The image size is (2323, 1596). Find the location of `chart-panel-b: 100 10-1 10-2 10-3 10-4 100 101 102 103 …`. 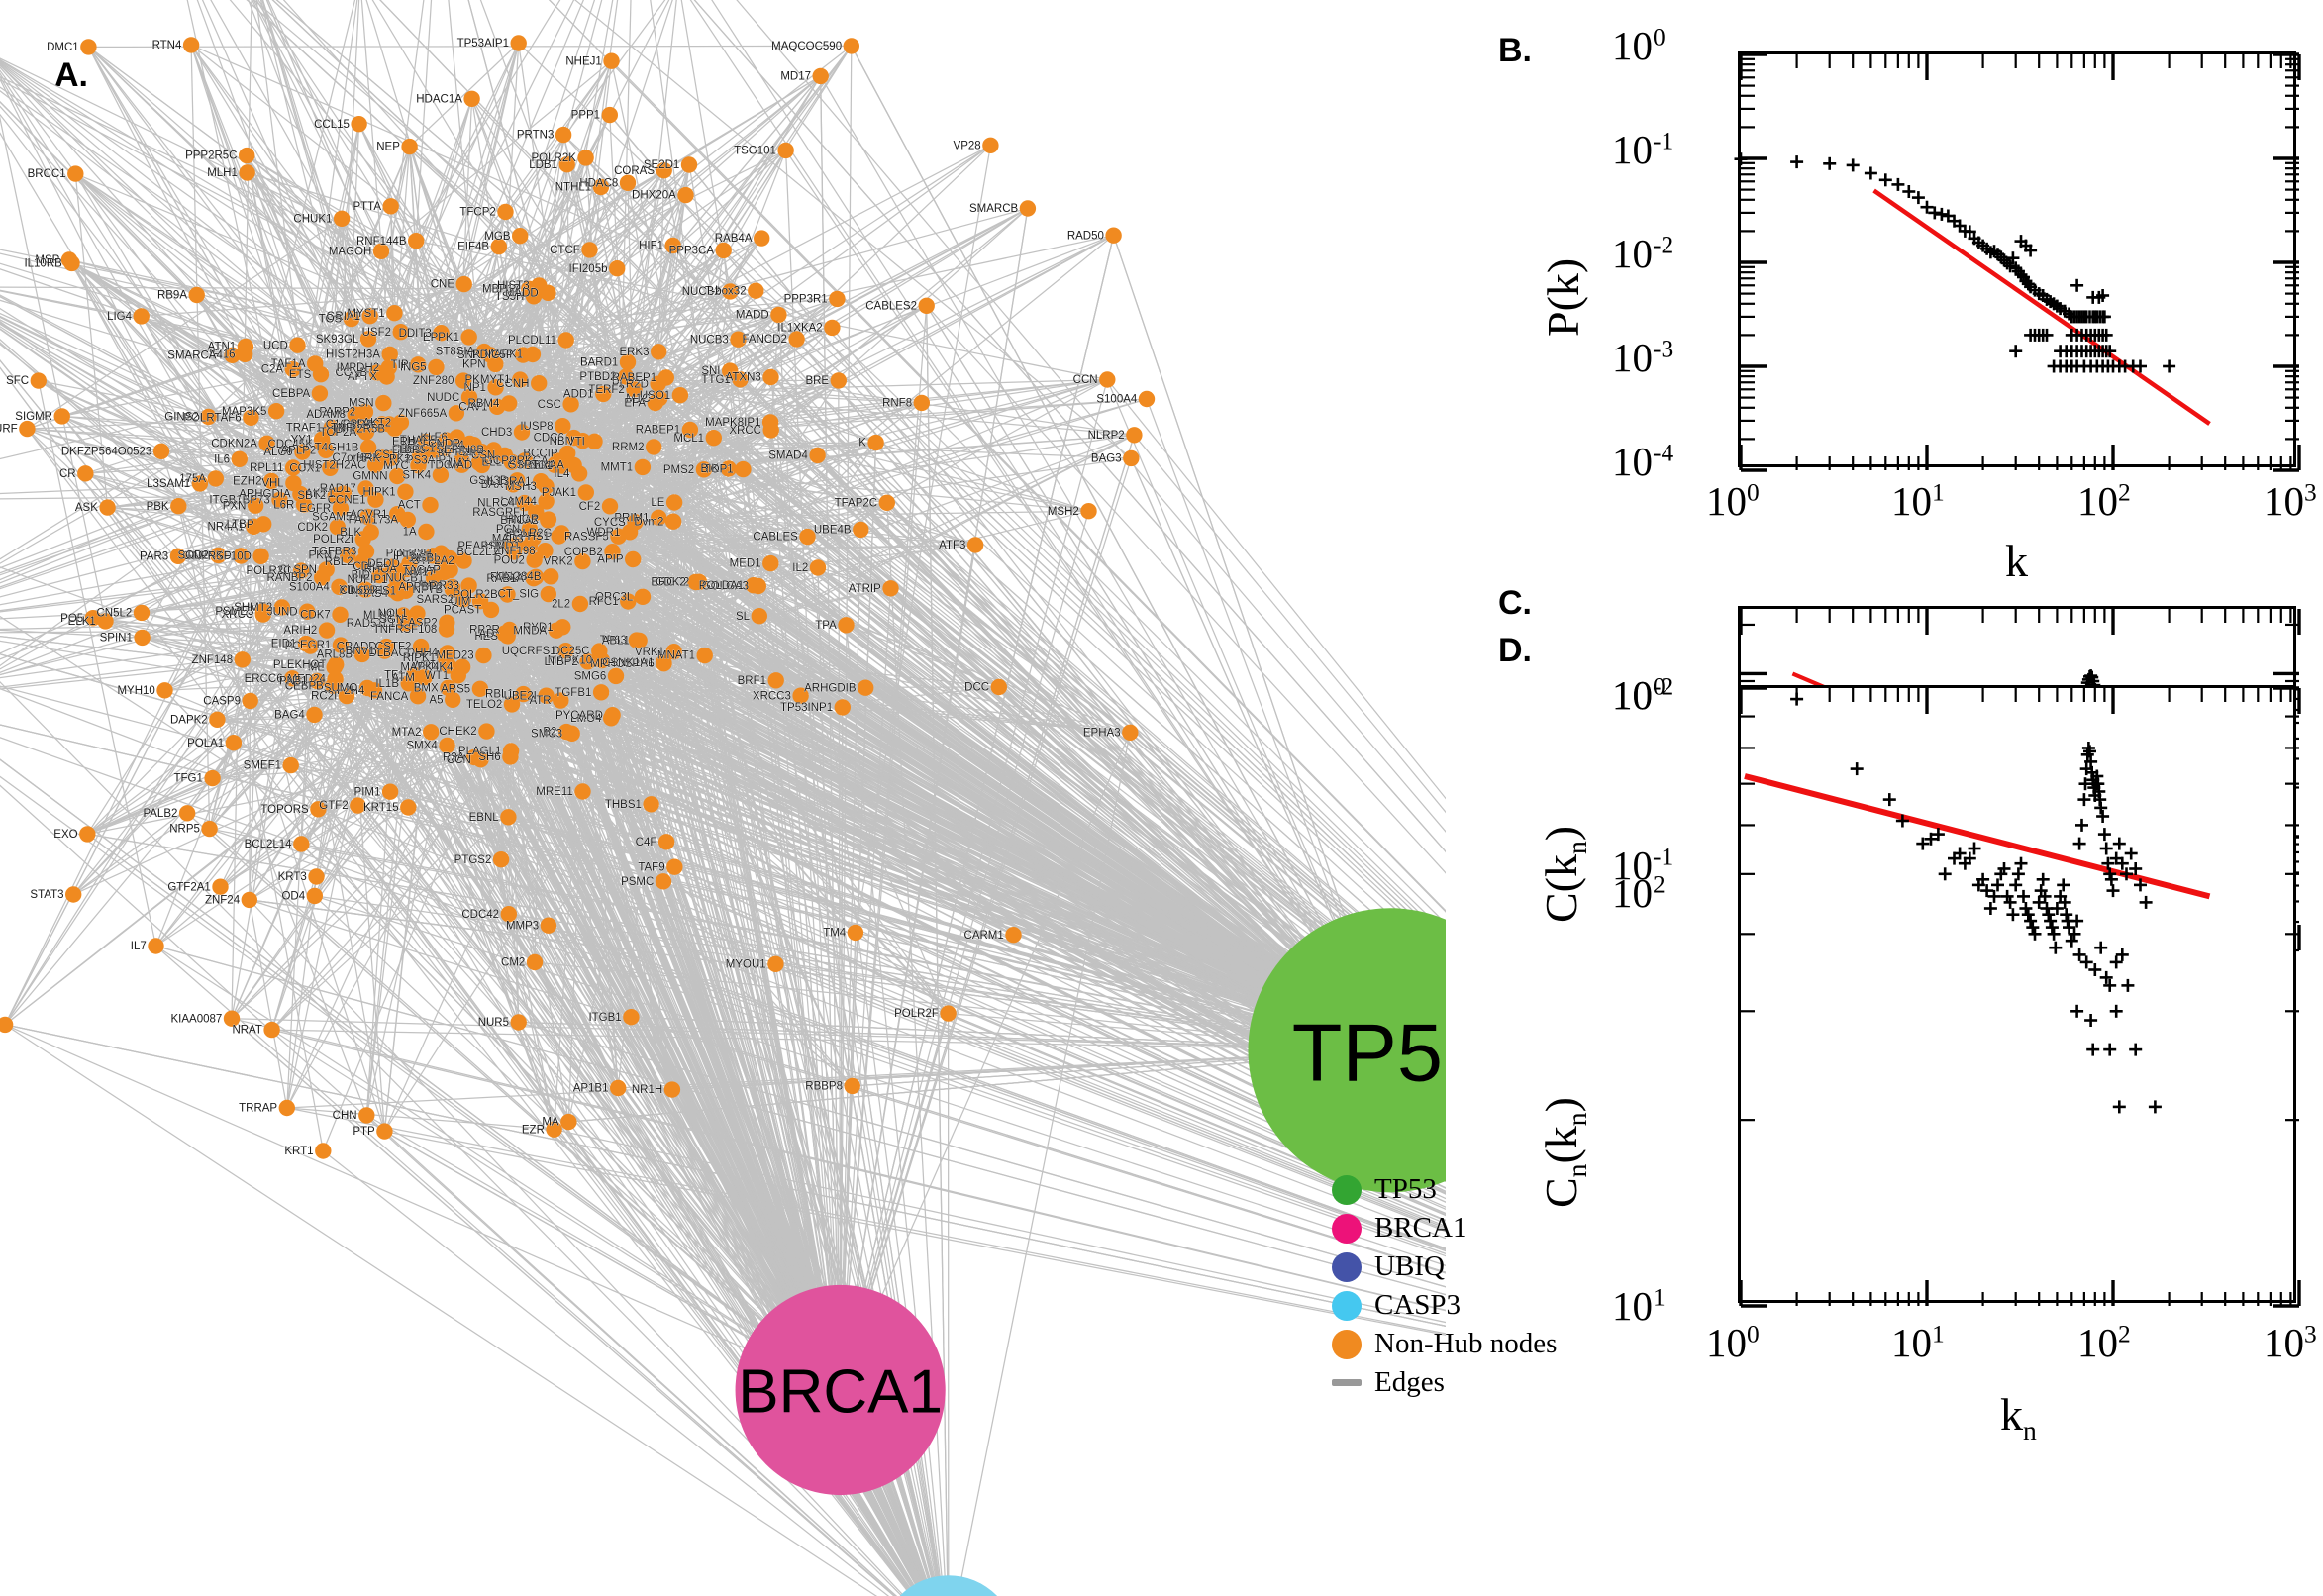

chart-panel-b: 100 10-1 10-2 10-3 10-4 100 101 102 103 … is located at coordinates (1894, 308).